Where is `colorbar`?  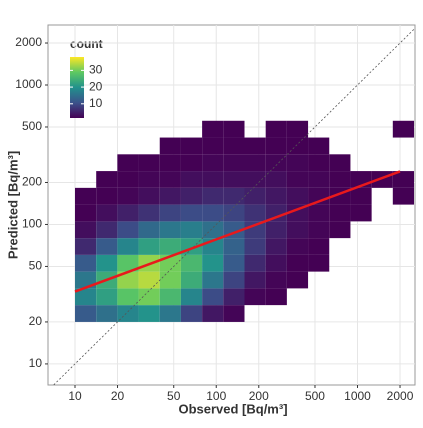 colorbar is located at coordinates (77, 87).